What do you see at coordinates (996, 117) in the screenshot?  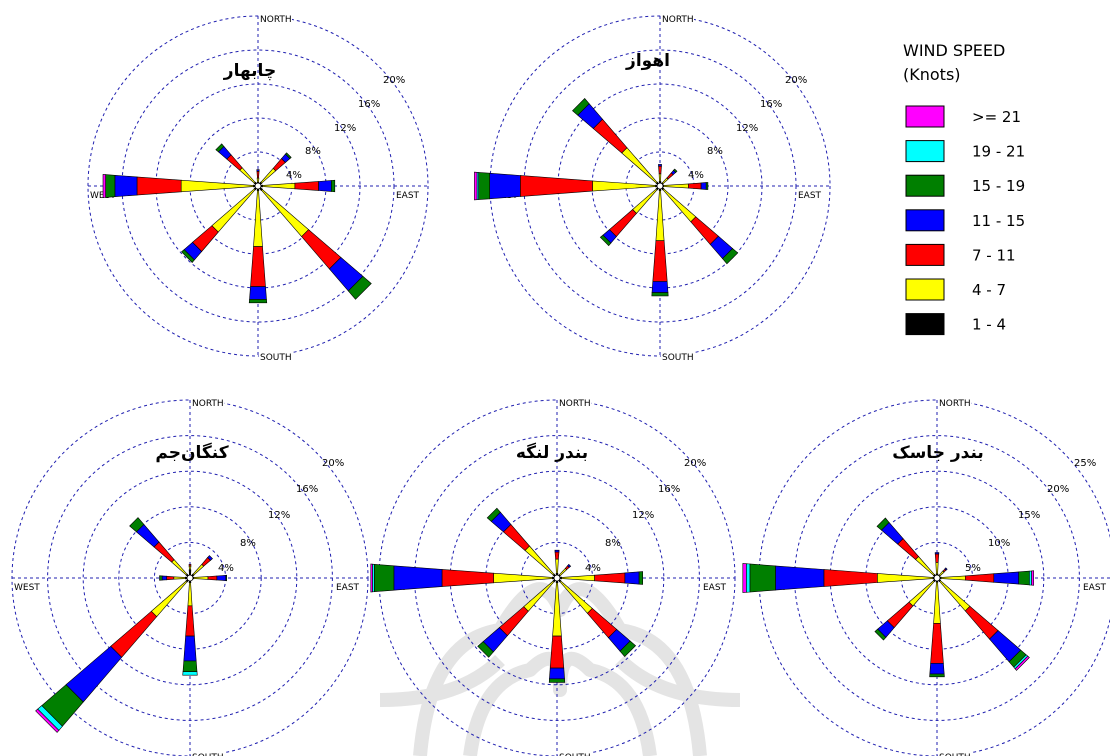 I see `legend-label: >= 21` at bounding box center [996, 117].